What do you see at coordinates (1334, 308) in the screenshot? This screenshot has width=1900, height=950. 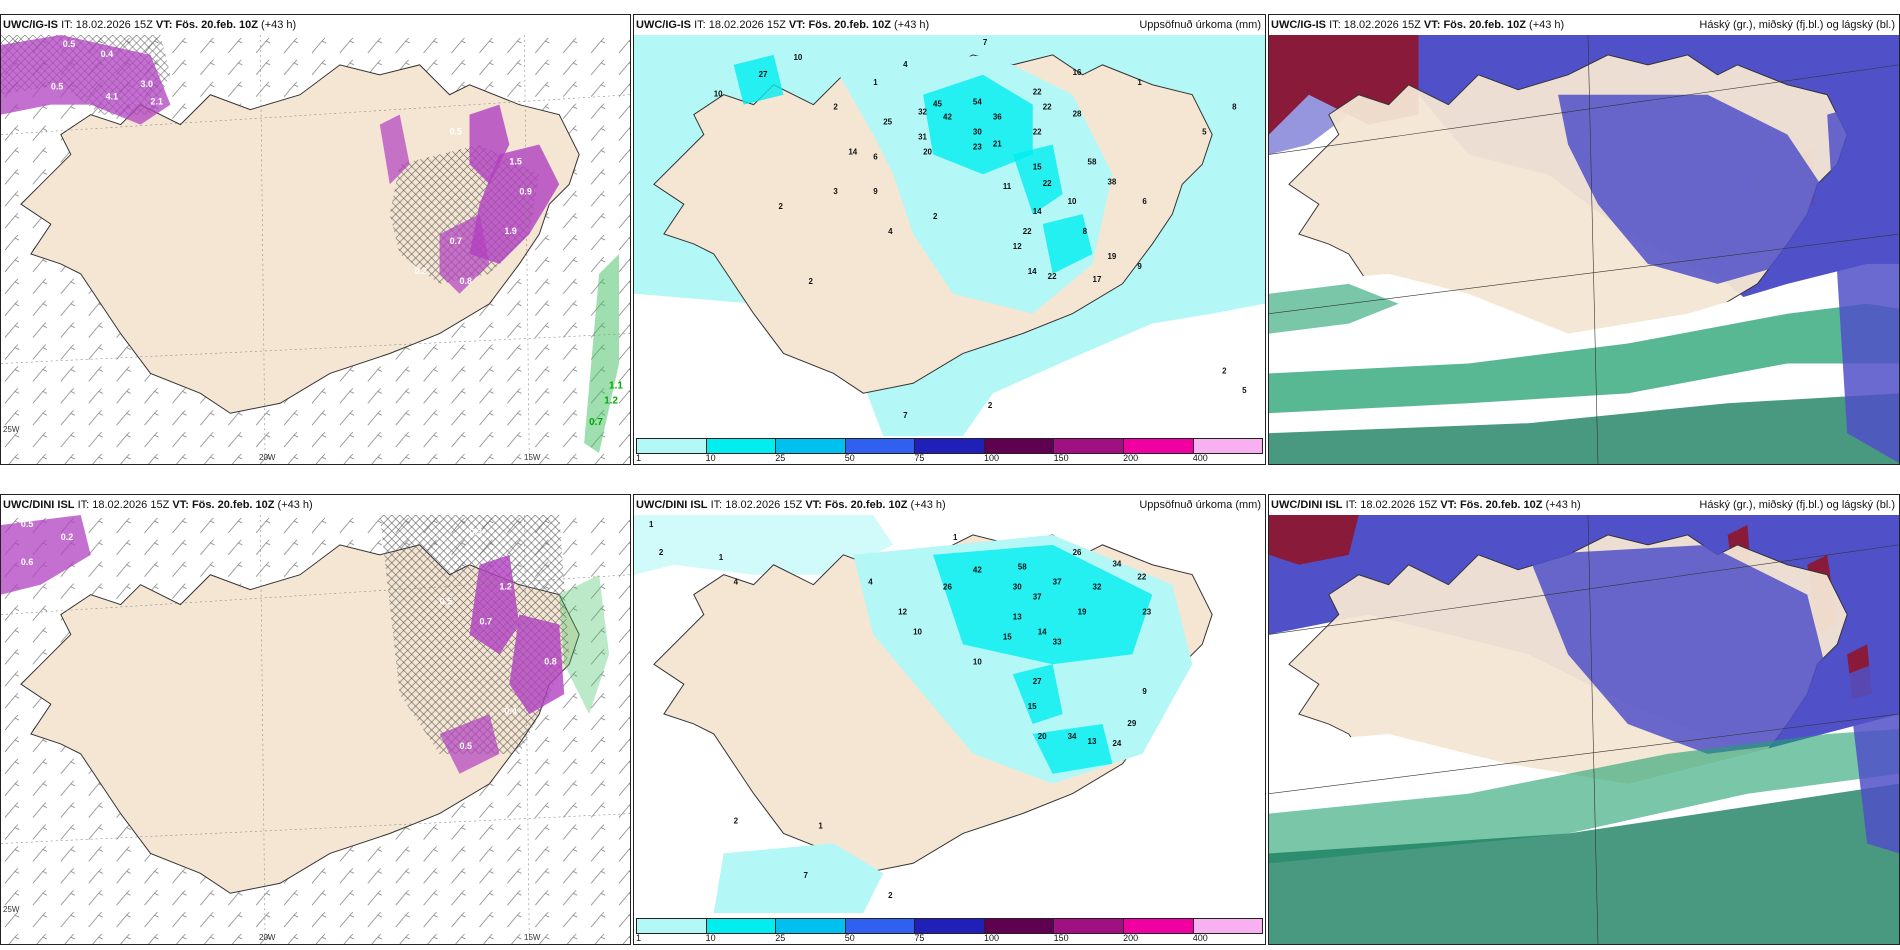 I see `low-cloud-area` at bounding box center [1334, 308].